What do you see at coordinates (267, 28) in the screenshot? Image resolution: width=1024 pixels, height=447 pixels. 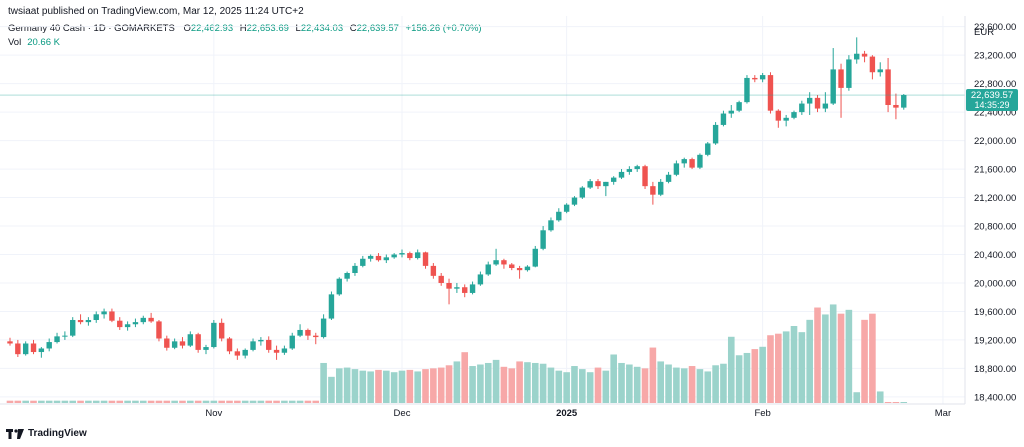 I see `high-value: 22,653.69` at bounding box center [267, 28].